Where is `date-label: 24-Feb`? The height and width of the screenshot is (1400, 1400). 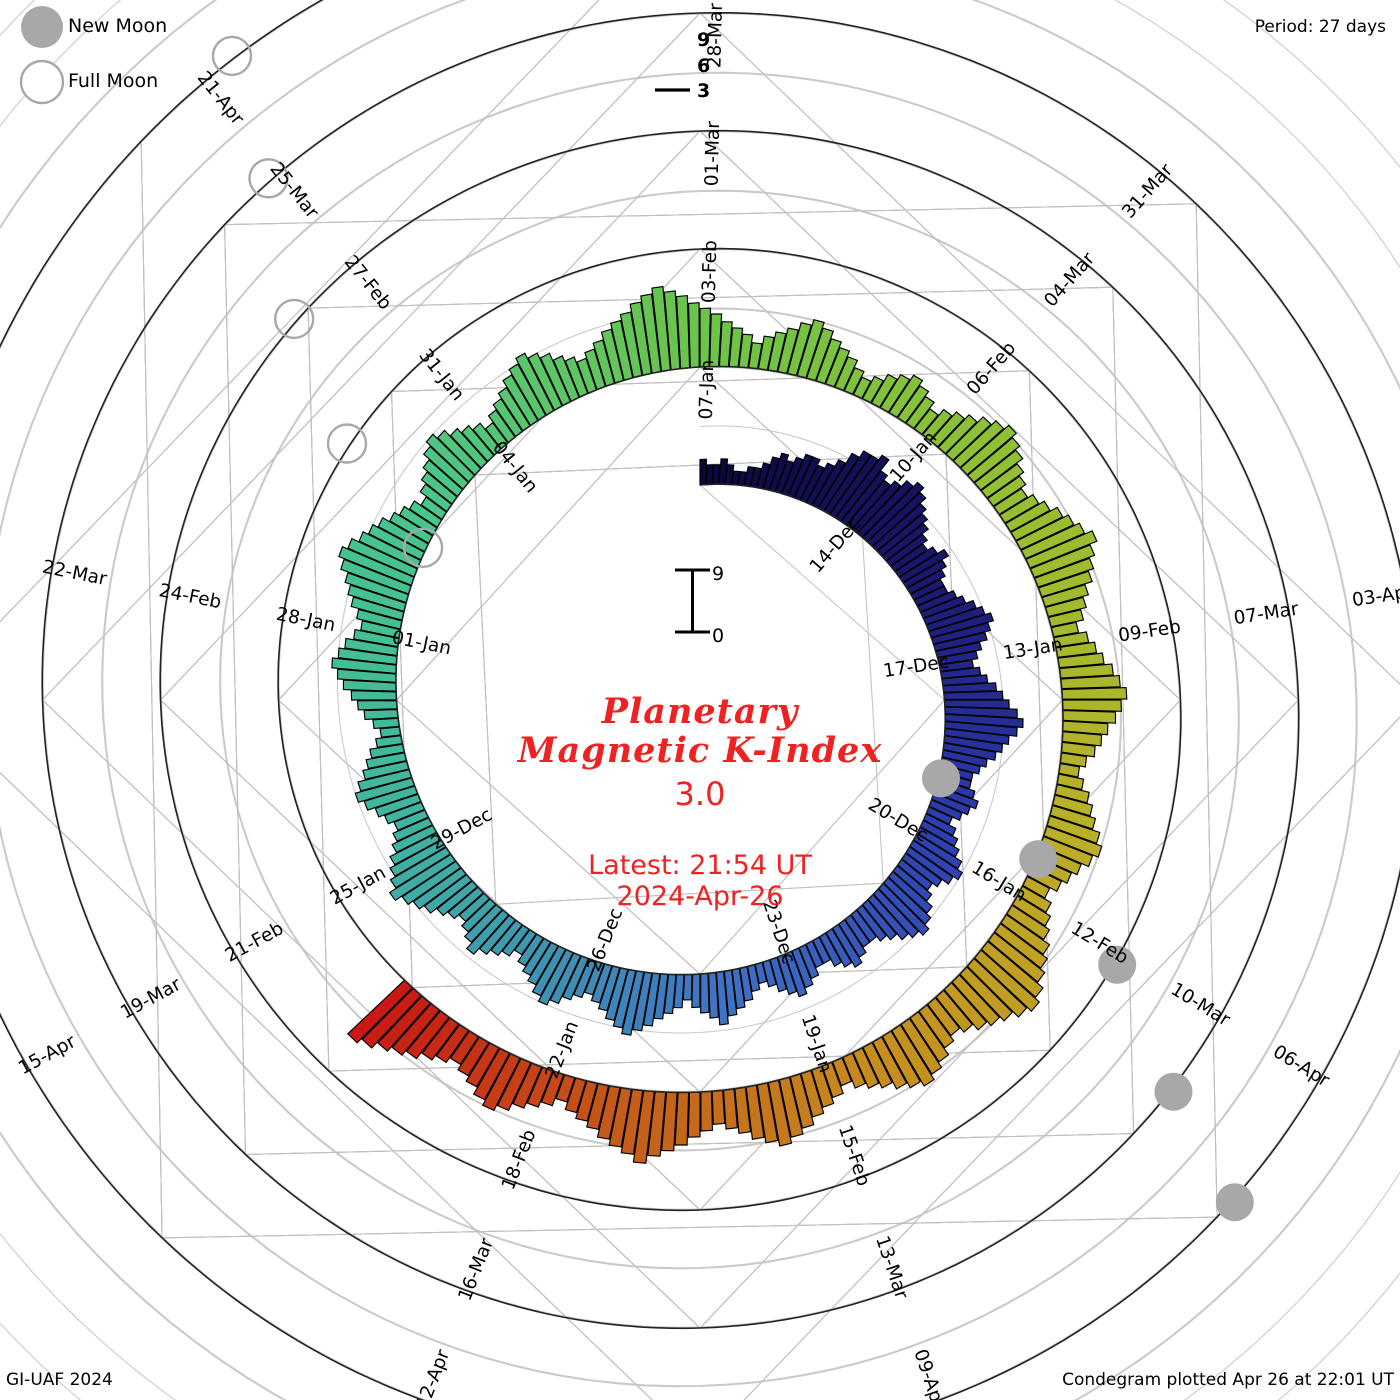 date-label: 24-Feb is located at coordinates (190, 596).